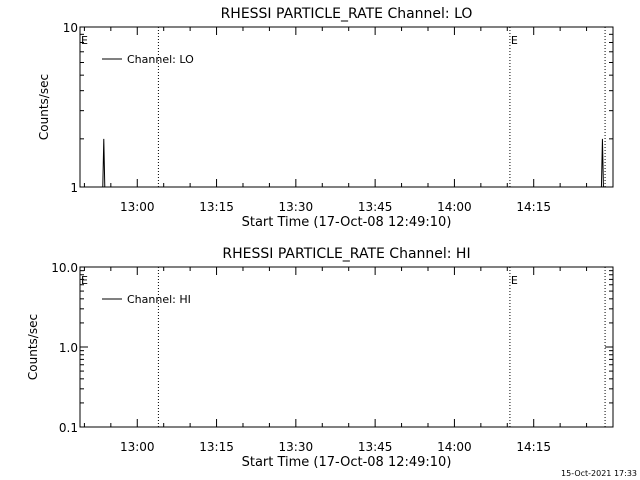  What do you see at coordinates (346, 254) in the screenshot?
I see `chart-title: RHESSI PARTICLE_RATE Channel: HI` at bounding box center [346, 254].